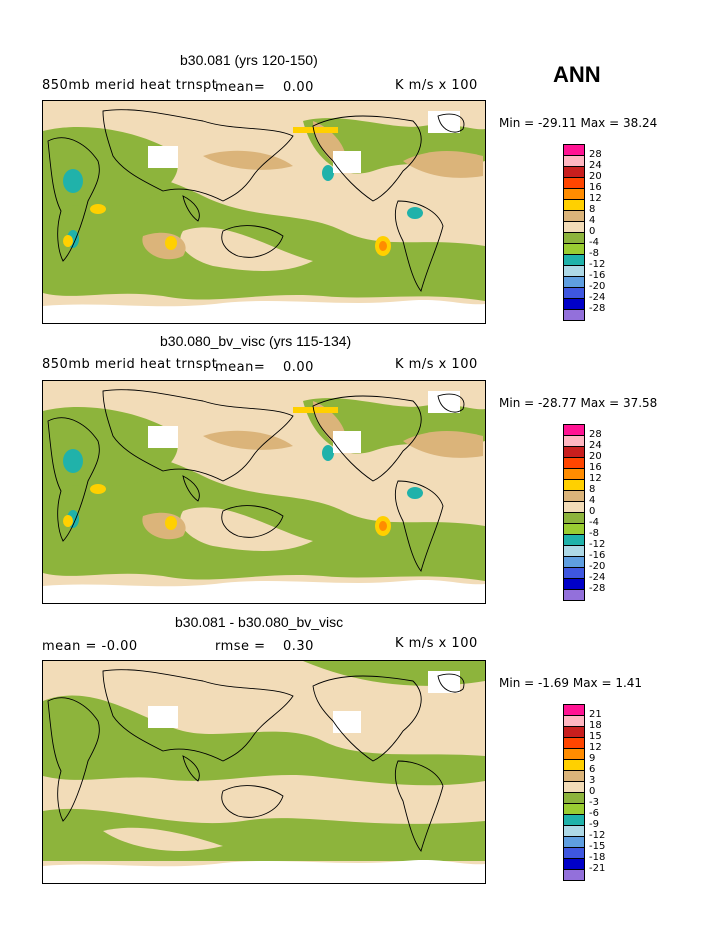  What do you see at coordinates (594, 824) in the screenshot?
I see `colorbar-level-label: -9` at bounding box center [594, 824].